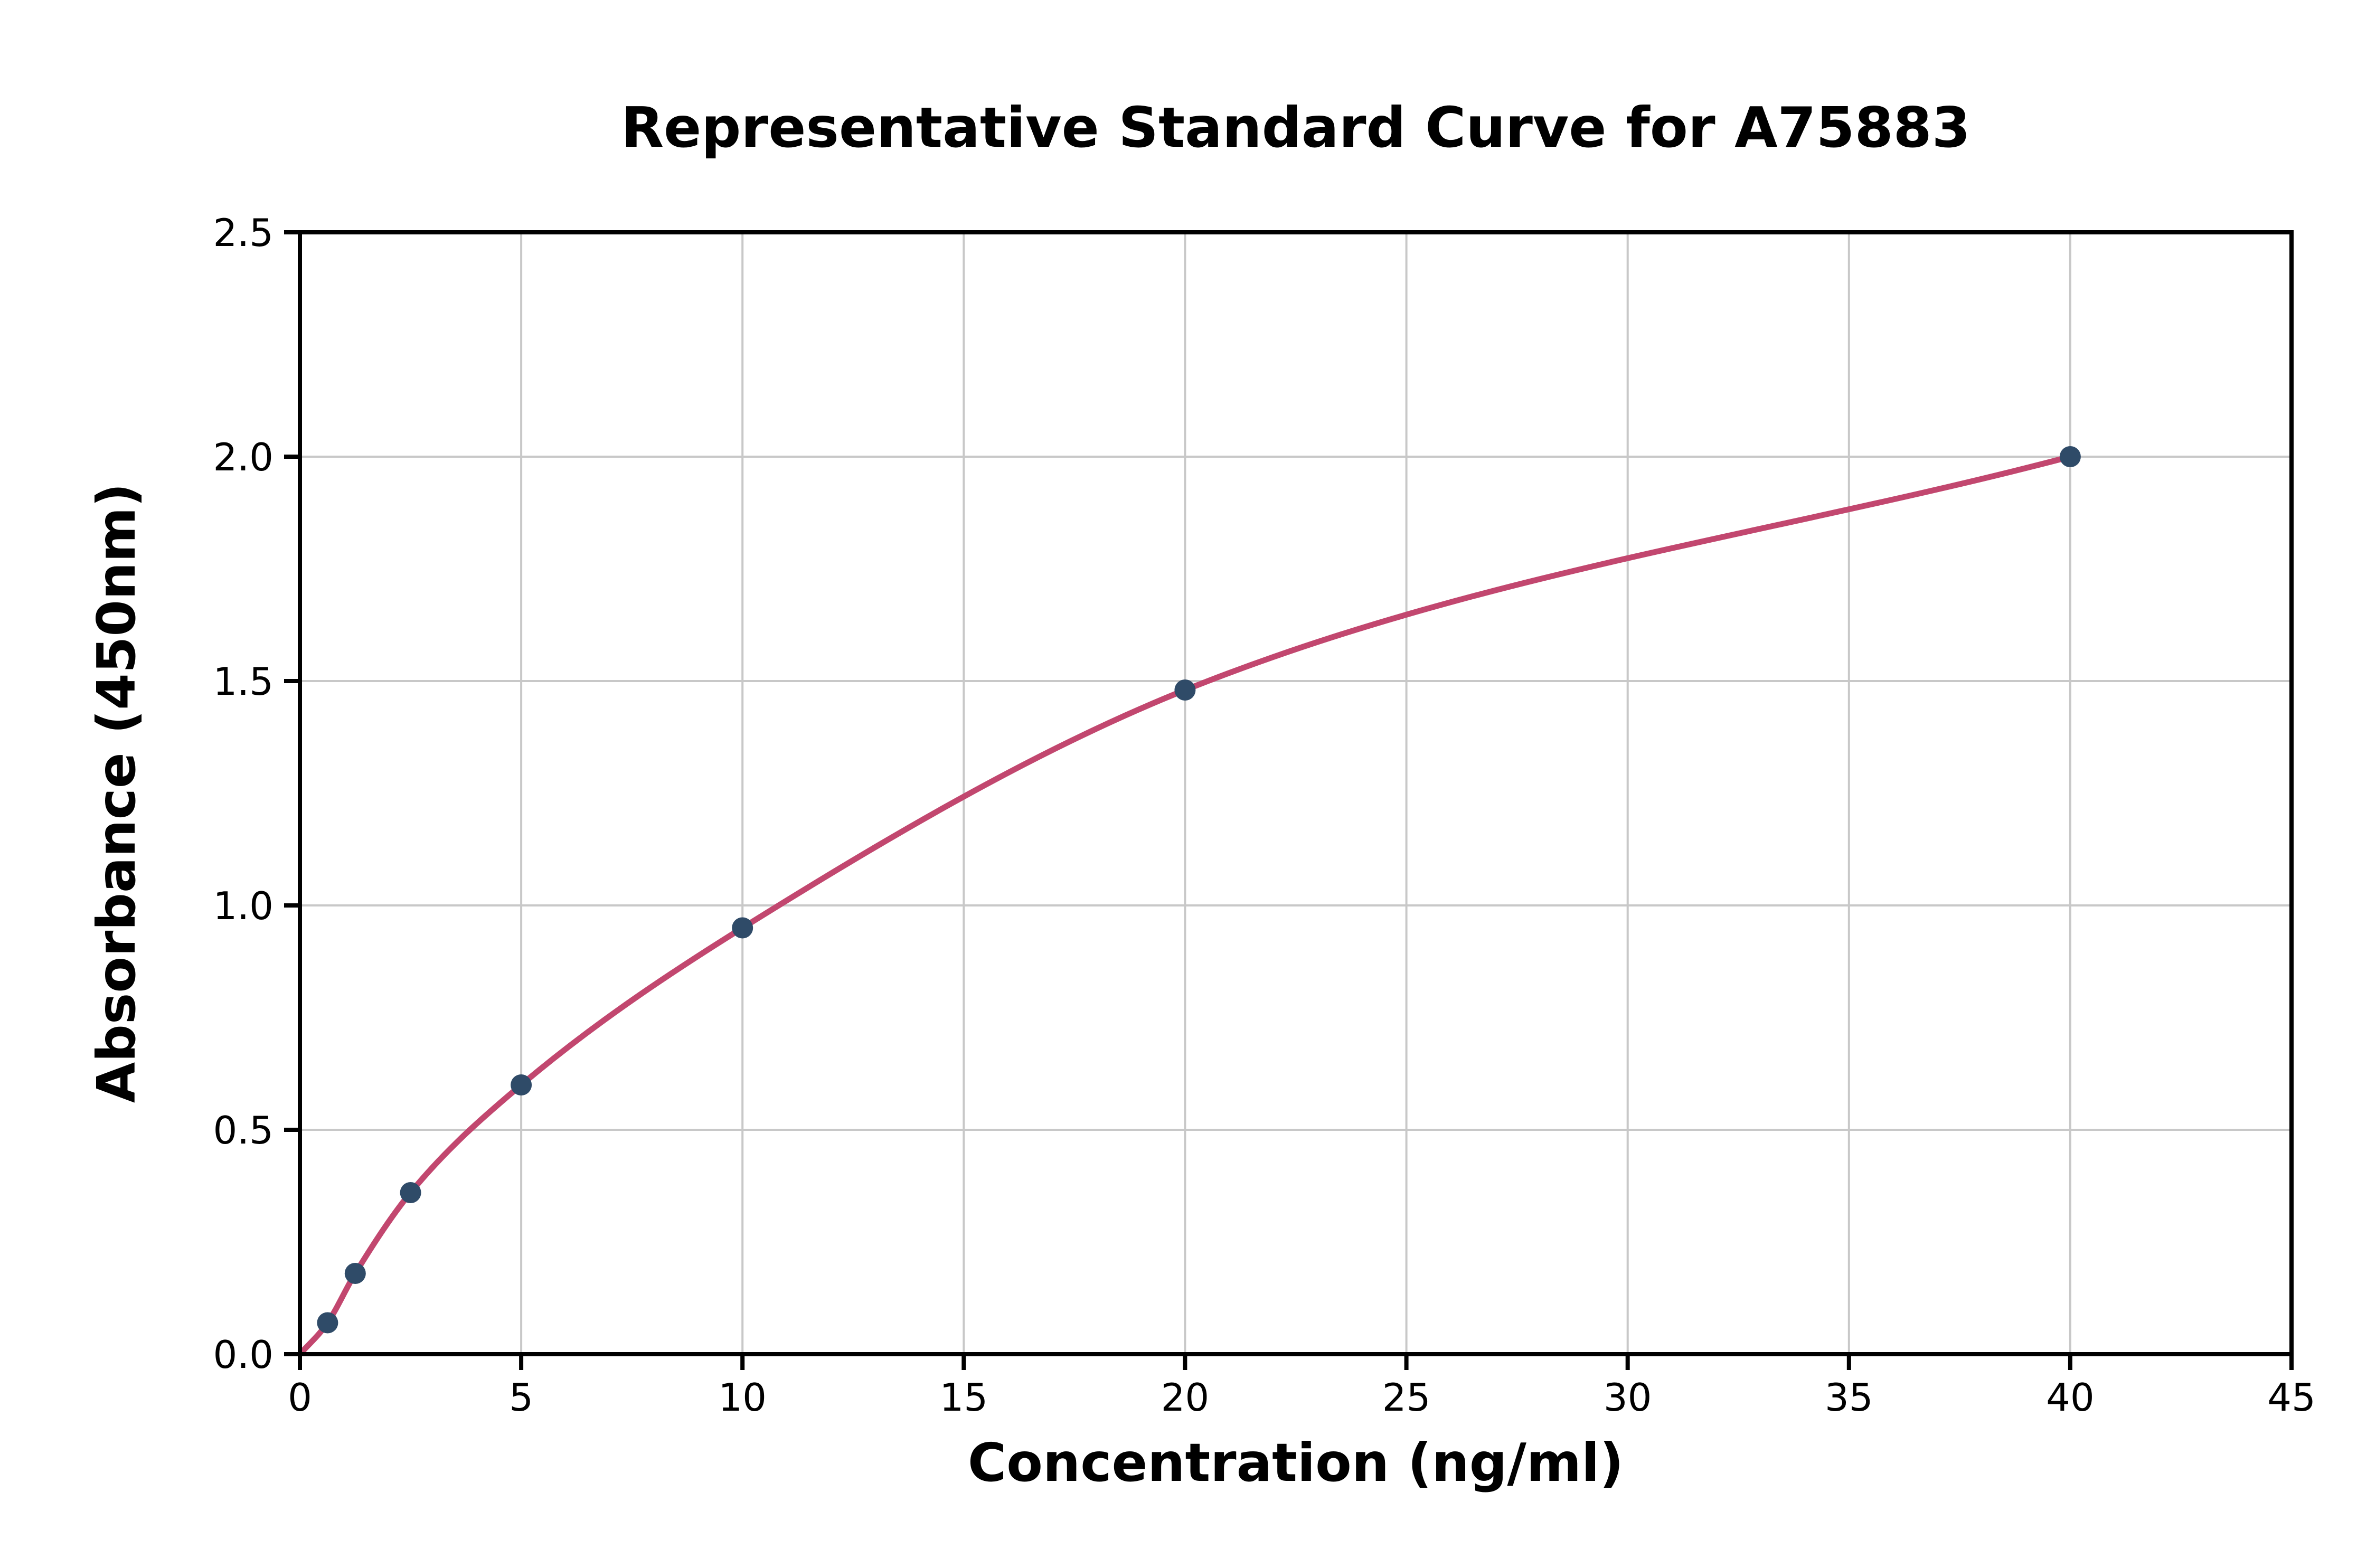  What do you see at coordinates (1628, 1397) in the screenshot?
I see `x-tick-label: 30` at bounding box center [1628, 1397].